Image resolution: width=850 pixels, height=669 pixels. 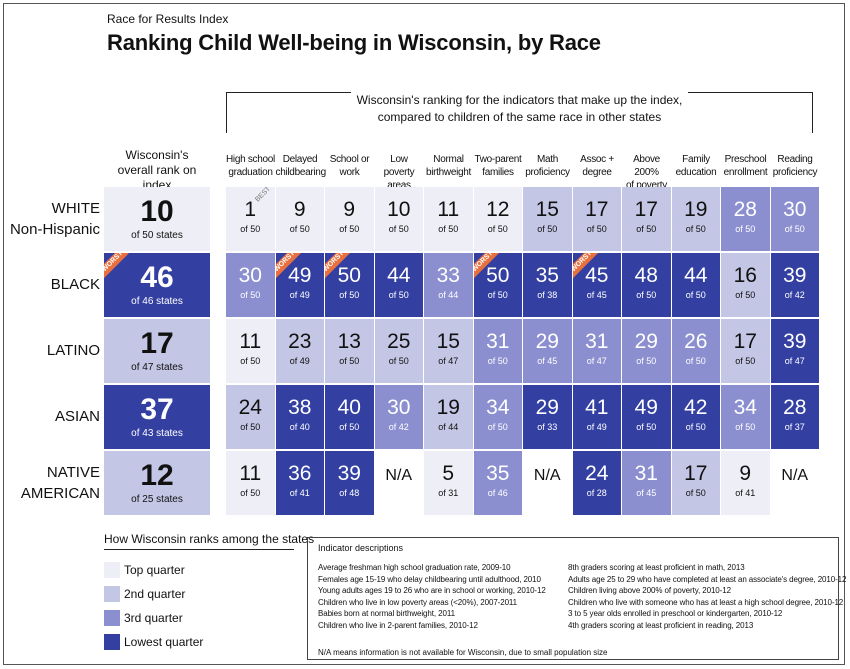 What do you see at coordinates (54, 229) in the screenshot?
I see `row-label-line2: Non-Hispanic` at bounding box center [54, 229].